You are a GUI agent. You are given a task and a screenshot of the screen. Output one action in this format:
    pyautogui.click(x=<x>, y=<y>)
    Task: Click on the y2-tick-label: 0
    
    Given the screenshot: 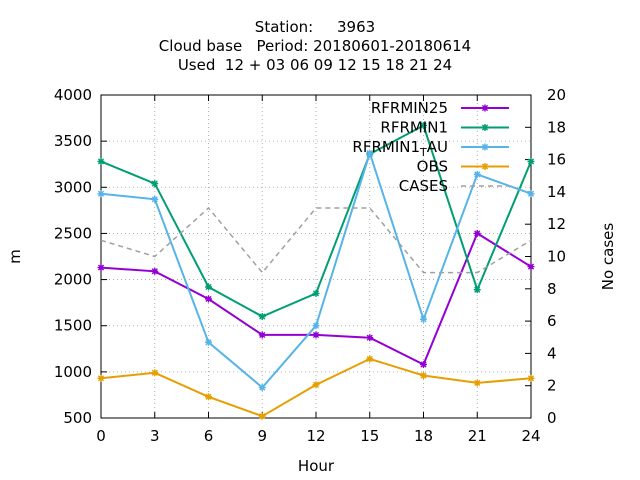 What is the action you would take?
    pyautogui.click(x=552, y=418)
    